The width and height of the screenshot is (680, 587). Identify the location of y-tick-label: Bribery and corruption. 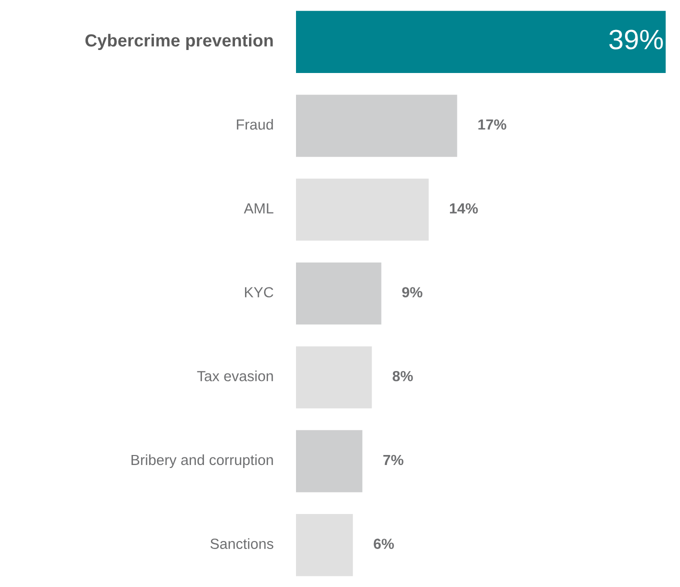
(202, 461).